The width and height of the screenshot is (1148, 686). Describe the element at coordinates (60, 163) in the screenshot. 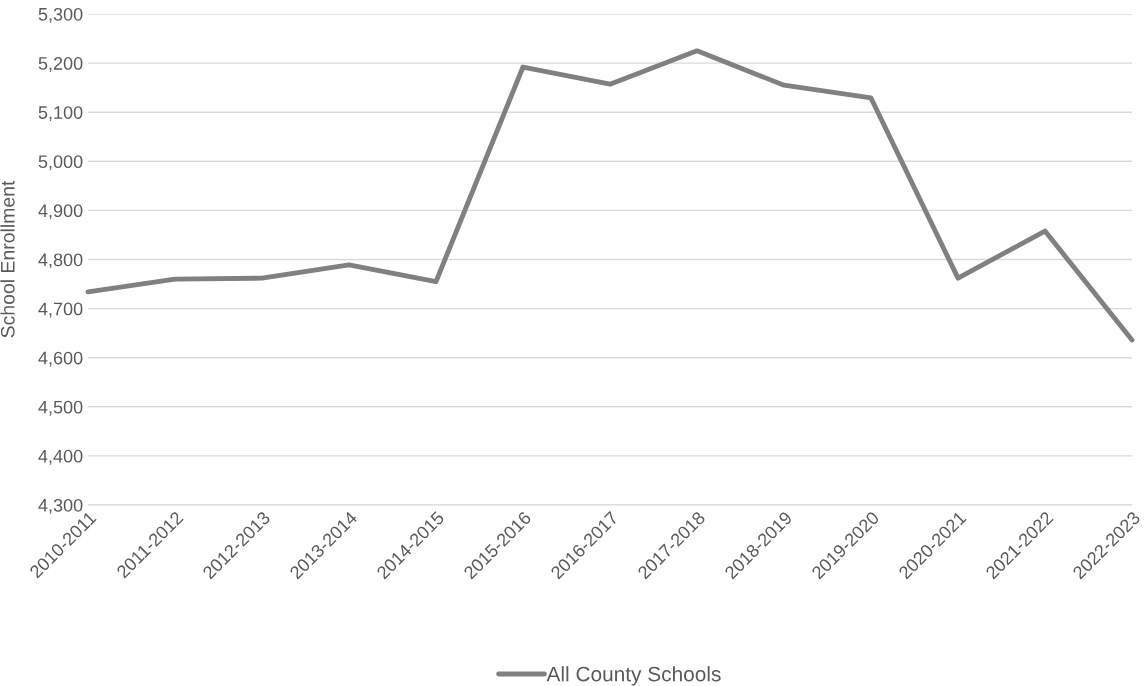

I see `y-tick-label: 5,000` at that location.